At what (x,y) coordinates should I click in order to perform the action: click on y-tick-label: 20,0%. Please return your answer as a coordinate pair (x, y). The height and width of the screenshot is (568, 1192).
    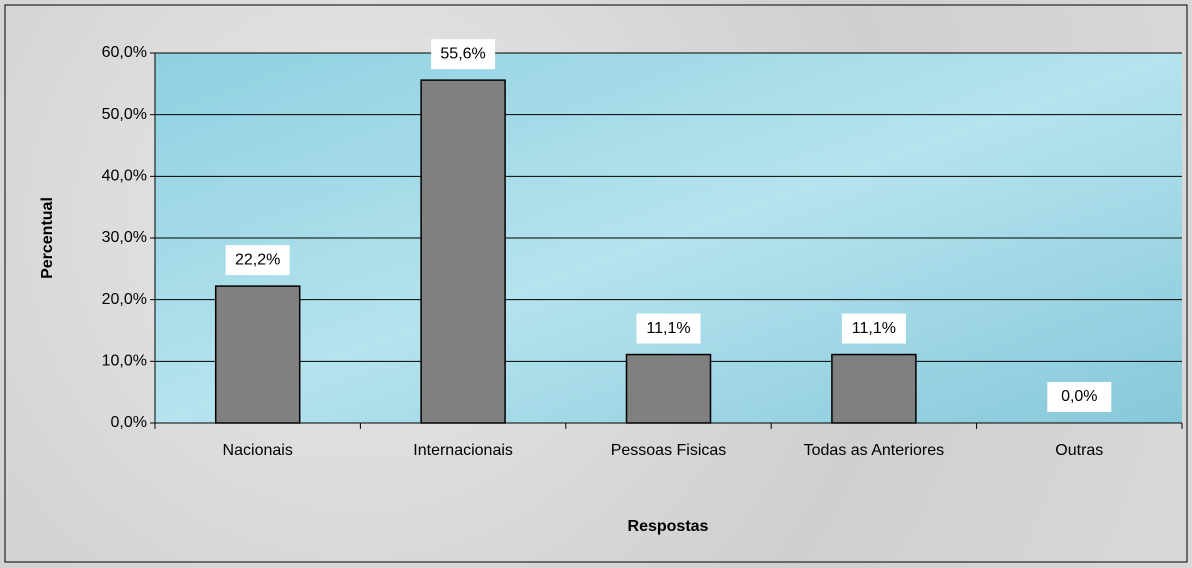
    Looking at the image, I should click on (124, 299).